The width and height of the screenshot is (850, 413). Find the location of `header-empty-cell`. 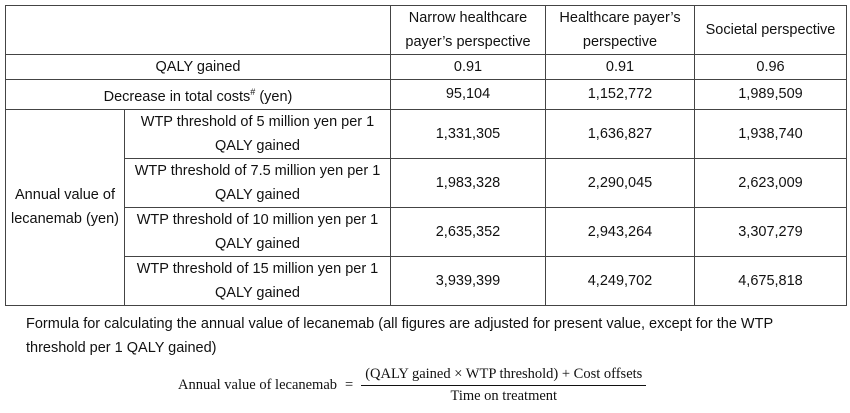

header-empty-cell is located at coordinates (198, 30).